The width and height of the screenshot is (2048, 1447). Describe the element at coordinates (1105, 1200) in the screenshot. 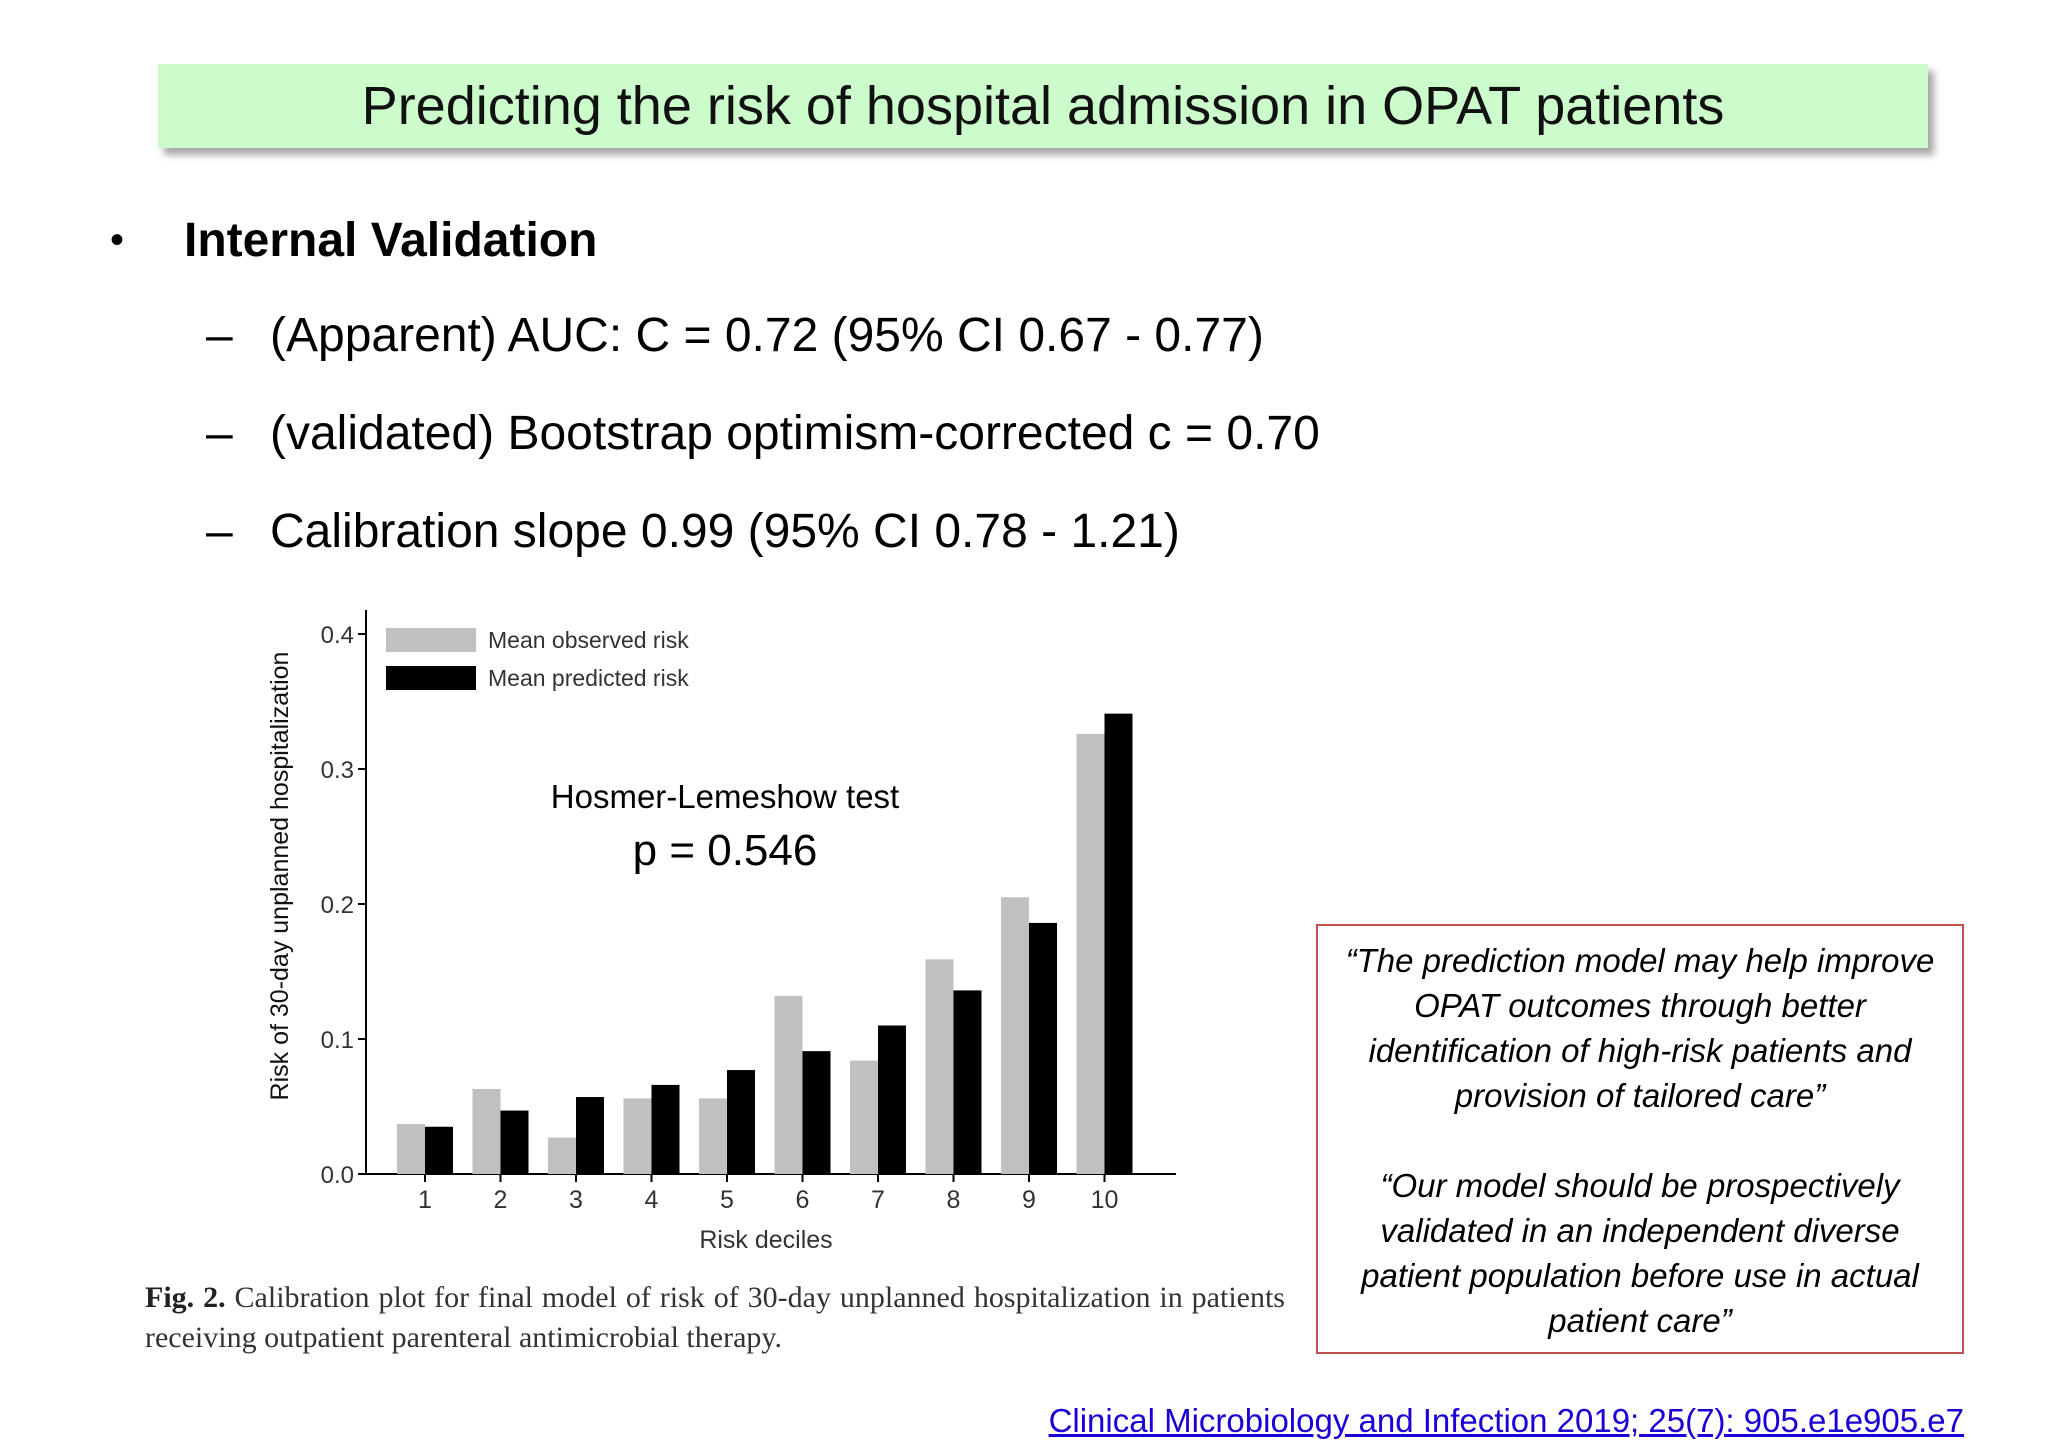

I see `x-tick-label: 10` at that location.